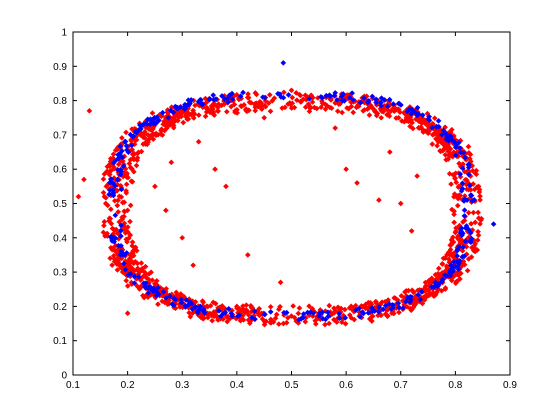 This screenshot has height=420, width=560. I want to click on y-tick-label: 0.4, so click(60, 238).